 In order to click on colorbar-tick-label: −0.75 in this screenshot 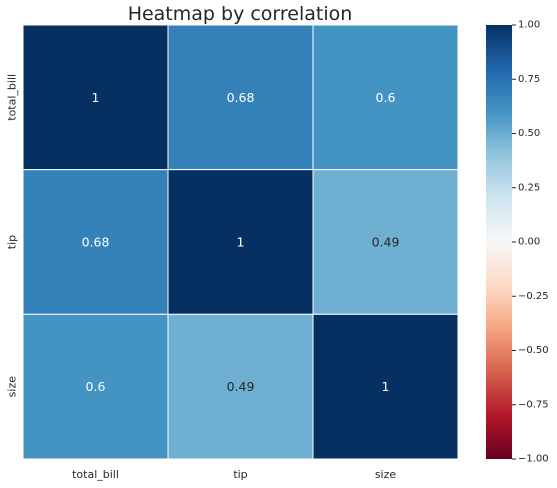, I will do `click(533, 404)`.